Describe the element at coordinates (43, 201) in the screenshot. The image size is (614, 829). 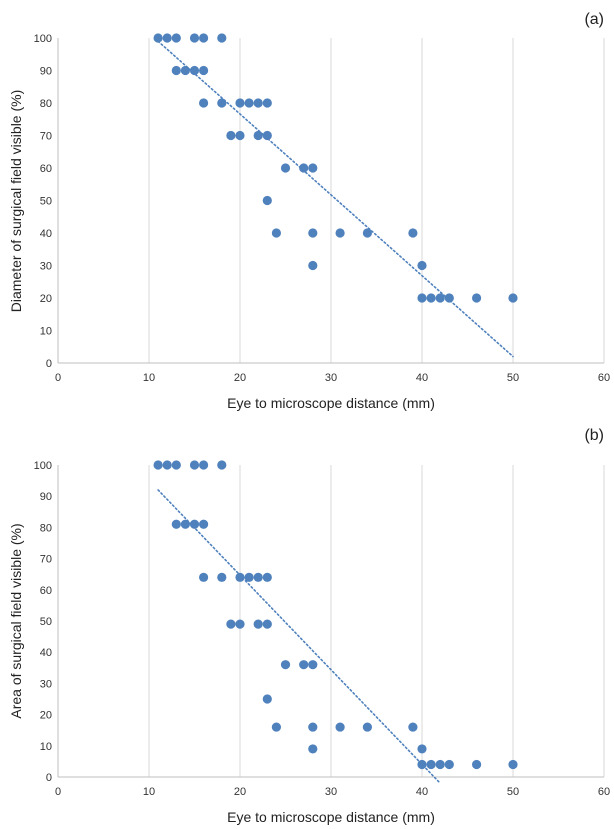
I see `y-tick-labels-a: 0 10 20 30 40 50 60 70 80 90 100` at that location.